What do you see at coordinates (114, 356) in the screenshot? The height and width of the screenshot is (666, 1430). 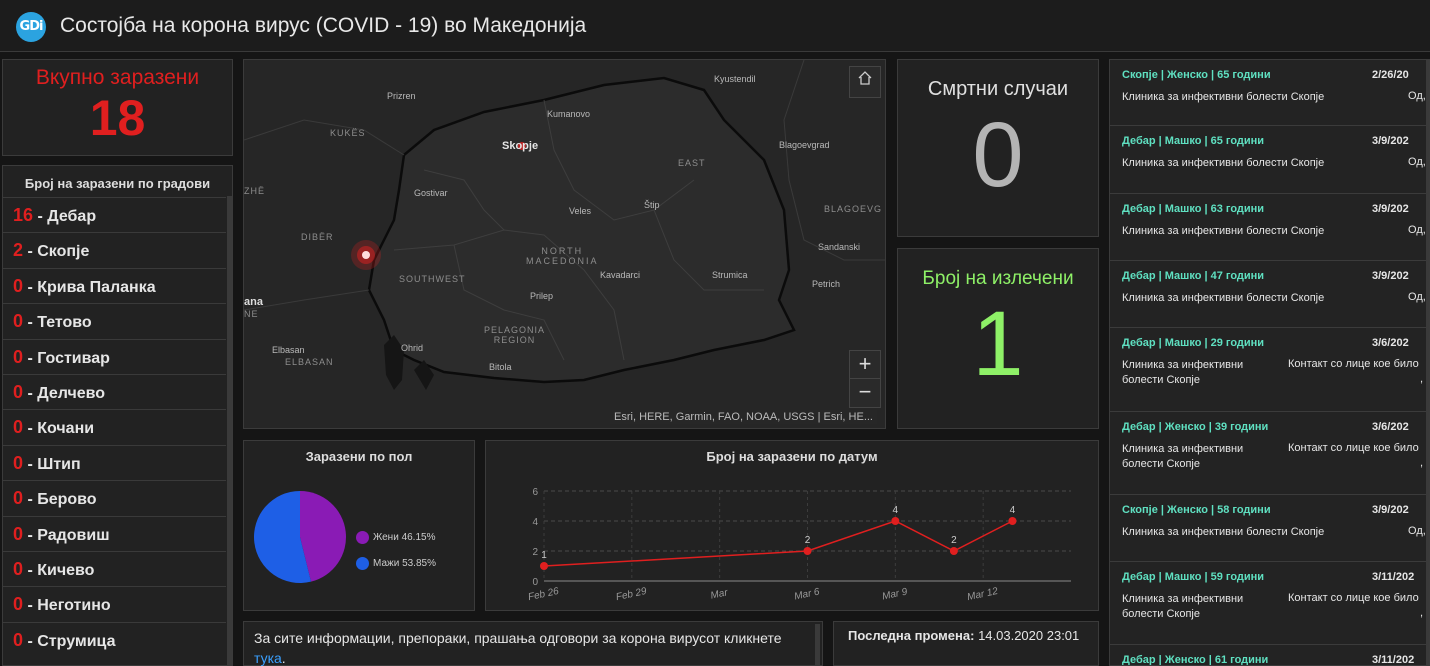 I see `city-row: 0 - Гостивар` at bounding box center [114, 356].